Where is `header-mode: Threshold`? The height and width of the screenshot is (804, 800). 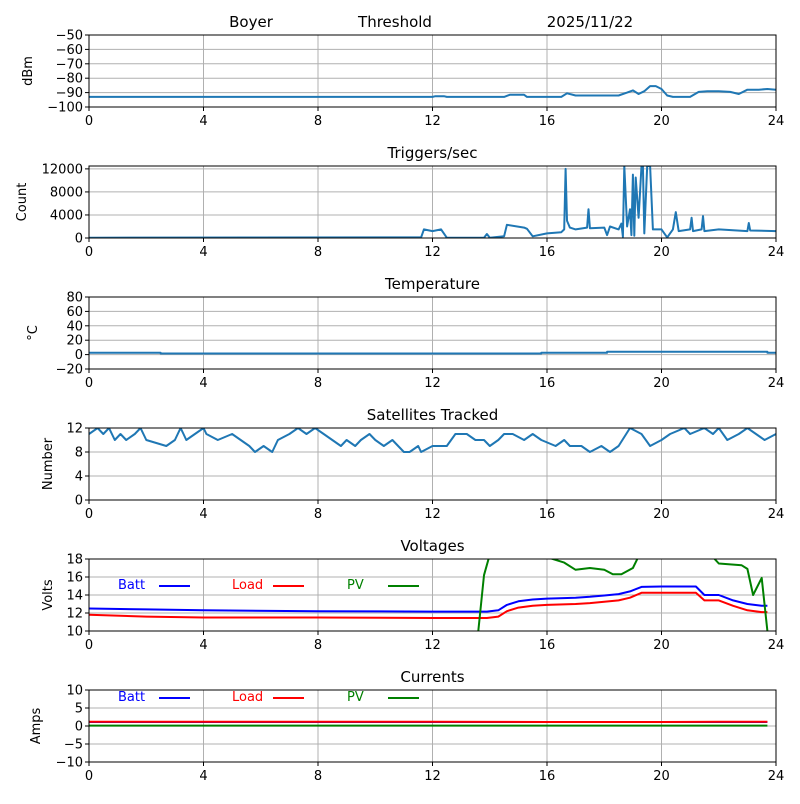 header-mode: Threshold is located at coordinates (394, 22).